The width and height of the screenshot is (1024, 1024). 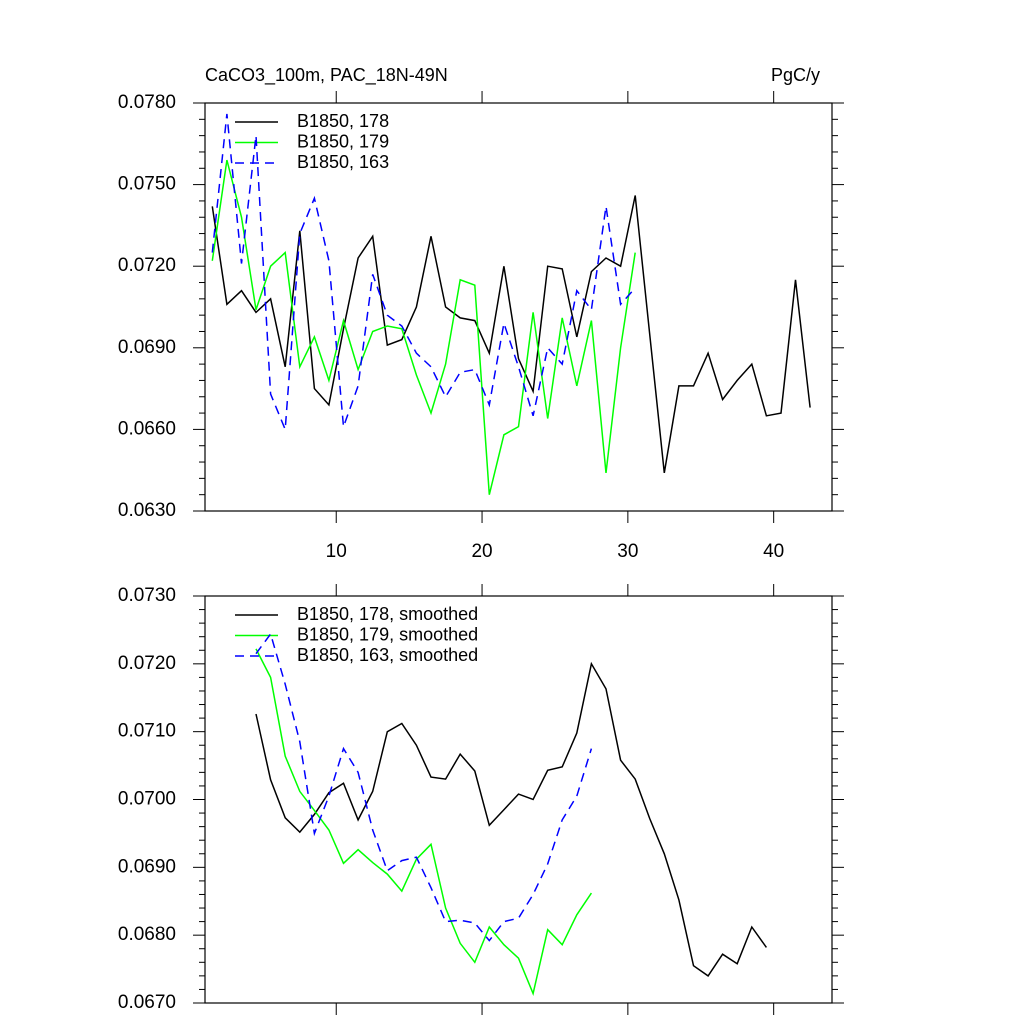 I want to click on x-tick-label: 30, so click(x=627, y=551).